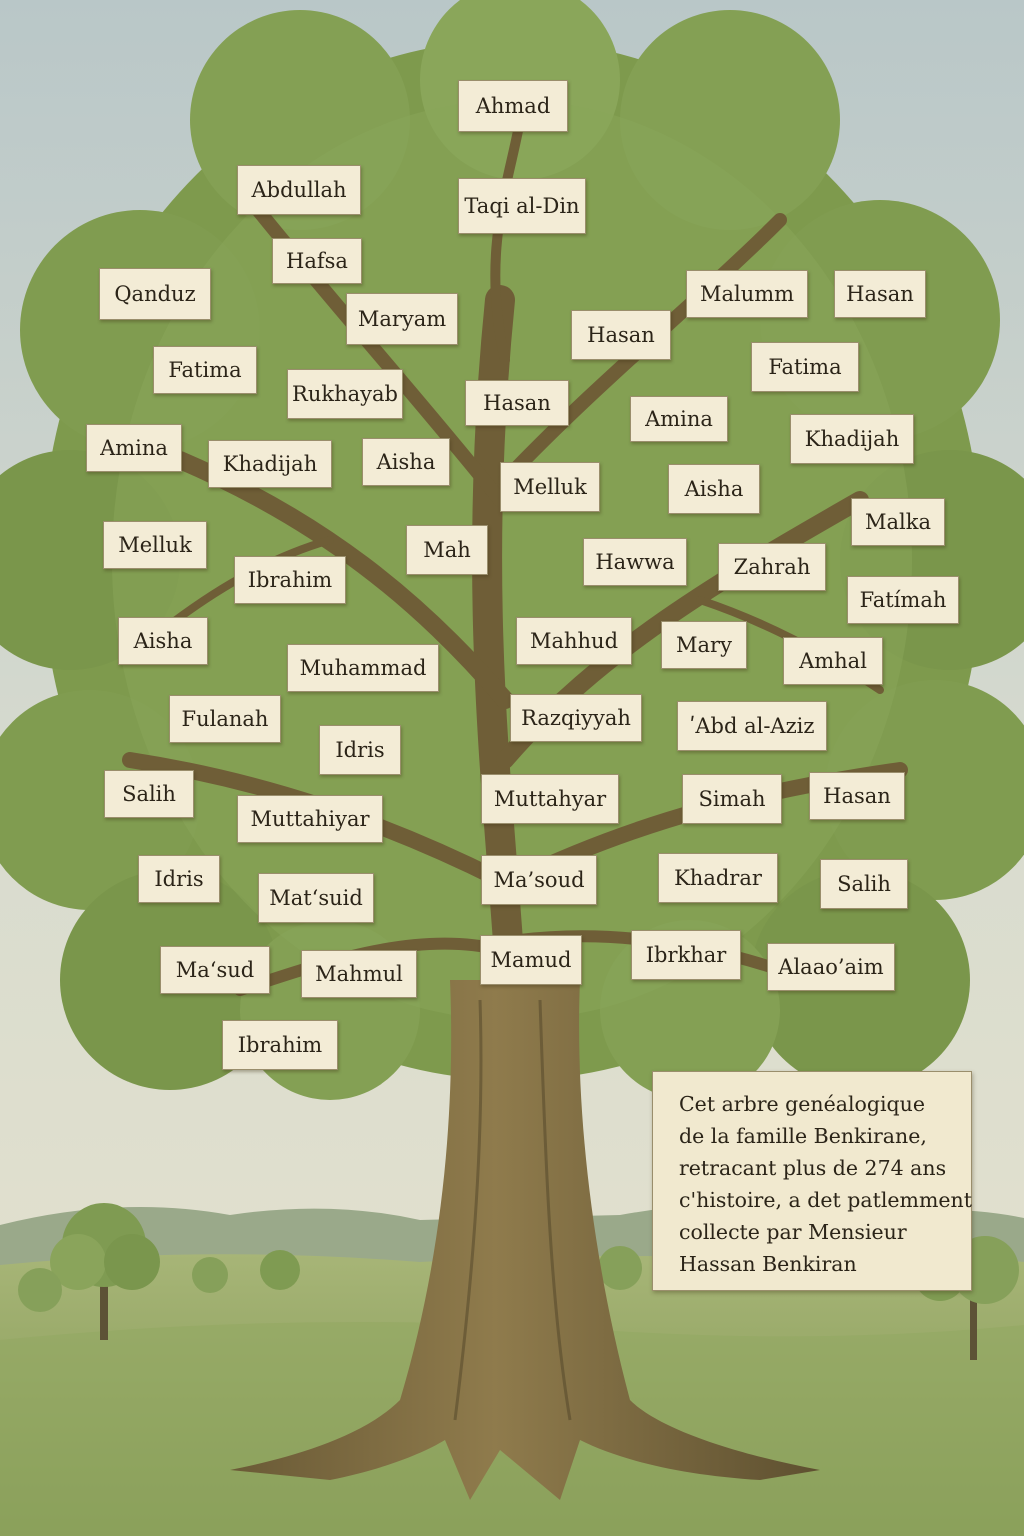 This screenshot has width=1024, height=1536. What do you see at coordinates (686, 955) in the screenshot?
I see `name-label: Ibrkhar` at bounding box center [686, 955].